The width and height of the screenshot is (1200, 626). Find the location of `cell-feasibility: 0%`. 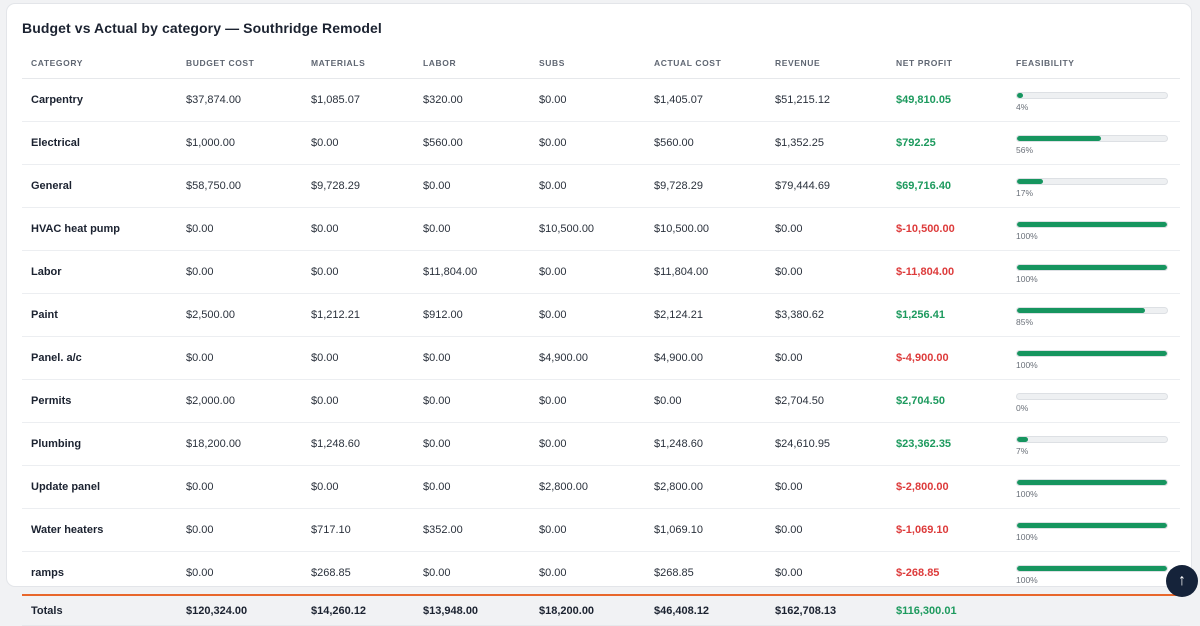

cell-feasibility: 0% is located at coordinates (1093, 401).